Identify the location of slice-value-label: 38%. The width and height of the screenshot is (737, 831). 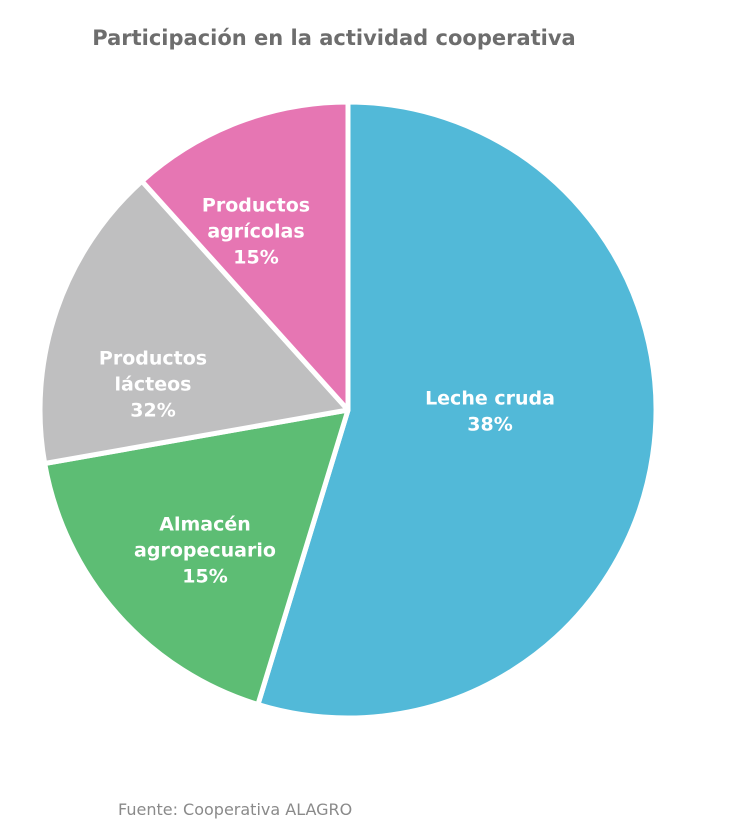
(489, 425).